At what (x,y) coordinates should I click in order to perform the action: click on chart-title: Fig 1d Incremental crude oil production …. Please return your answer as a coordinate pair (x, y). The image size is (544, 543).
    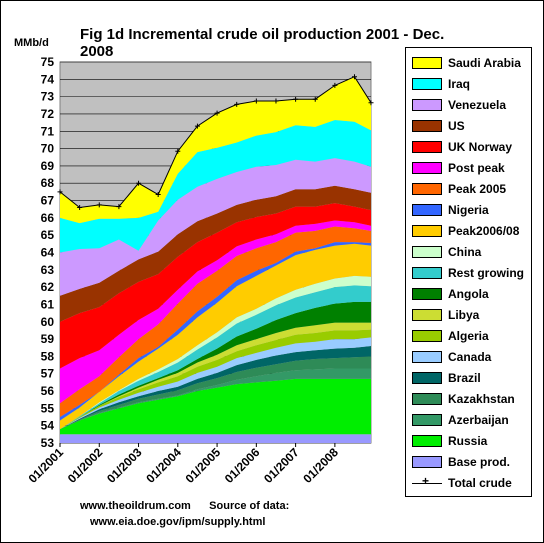
    Looking at the image, I should click on (262, 43).